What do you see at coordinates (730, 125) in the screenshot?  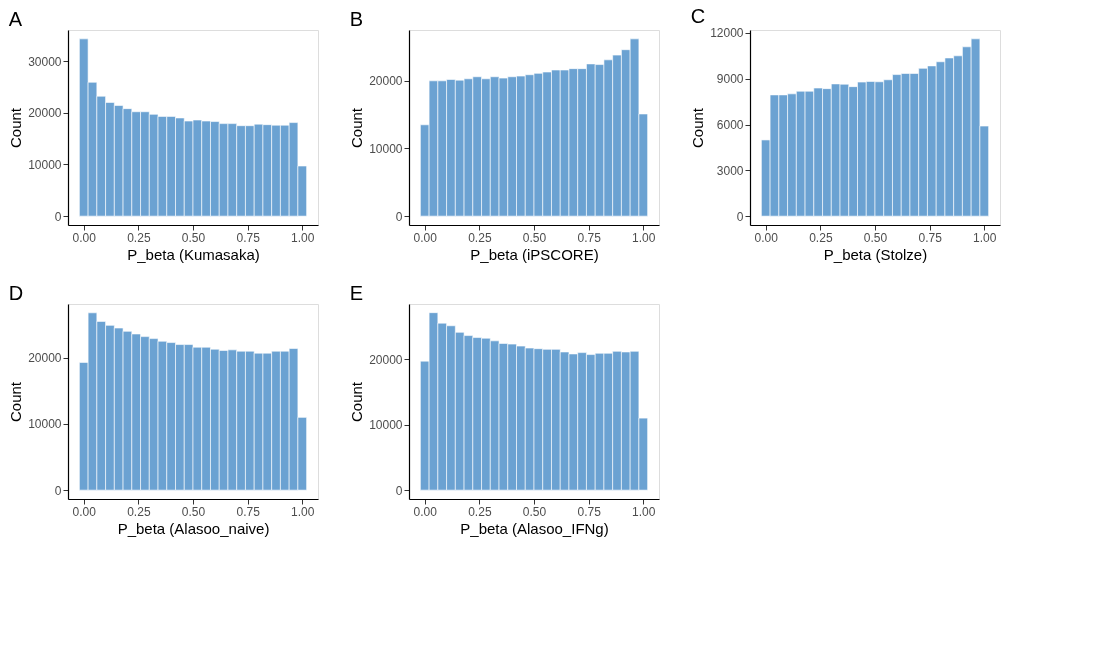 I see `y-tick-label: 6000` at bounding box center [730, 125].